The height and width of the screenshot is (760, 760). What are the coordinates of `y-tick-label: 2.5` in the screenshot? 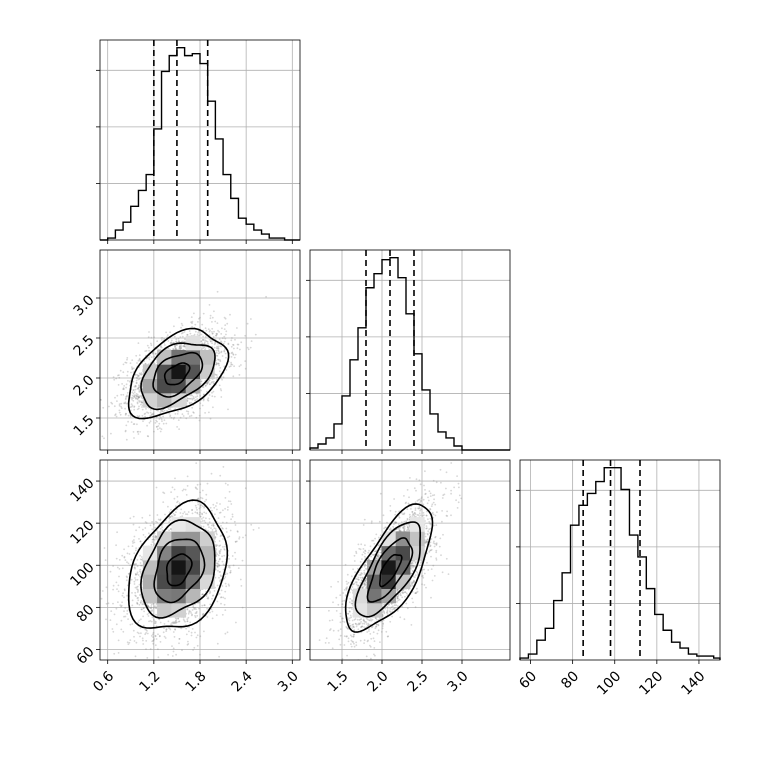 It's located at (84, 345).